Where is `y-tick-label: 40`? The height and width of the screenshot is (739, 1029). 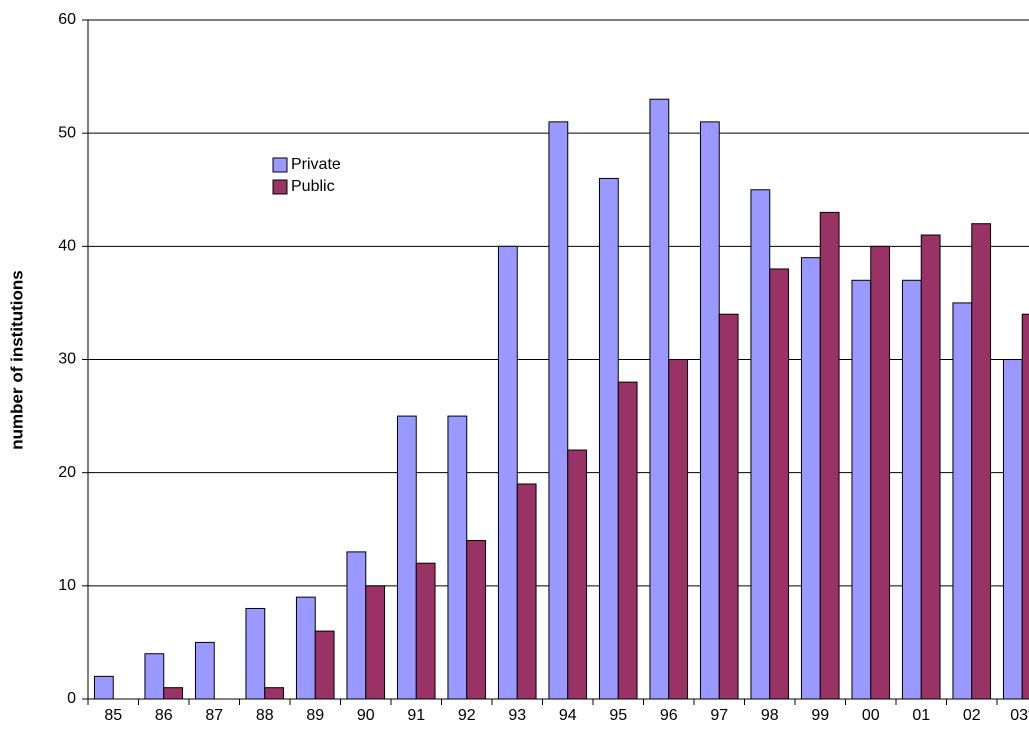
y-tick-label: 40 is located at coordinates (67, 246).